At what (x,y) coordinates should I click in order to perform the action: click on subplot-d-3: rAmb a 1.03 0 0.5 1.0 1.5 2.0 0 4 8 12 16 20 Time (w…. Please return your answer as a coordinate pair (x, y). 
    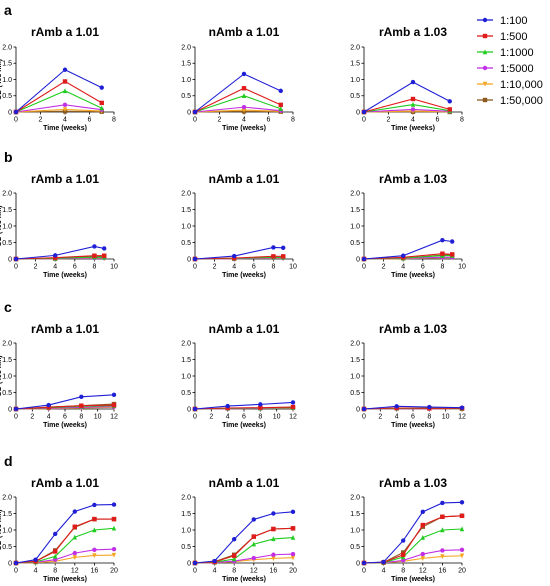
    Looking at the image, I should click on (408, 529).